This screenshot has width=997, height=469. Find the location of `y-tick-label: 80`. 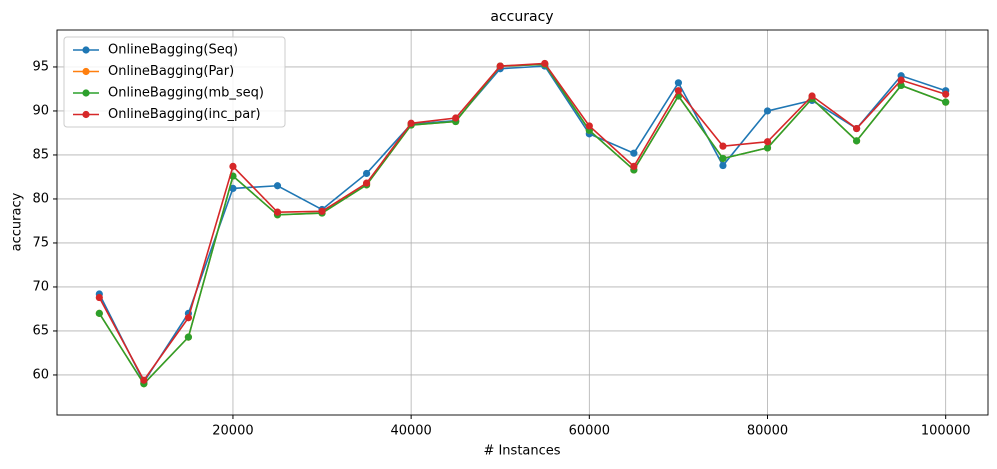

y-tick-label: 80 is located at coordinates (40, 198).